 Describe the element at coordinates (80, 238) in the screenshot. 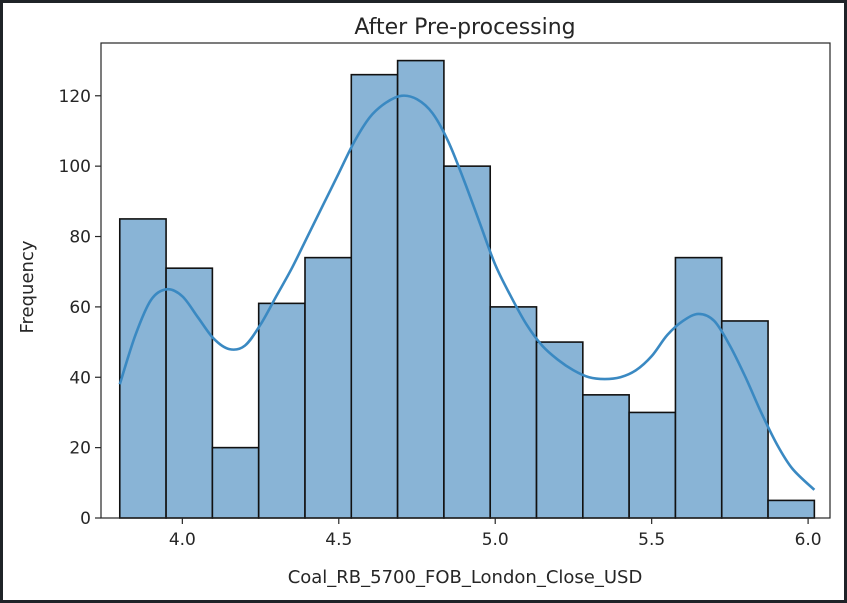

I see `y-tick-label: 80` at that location.